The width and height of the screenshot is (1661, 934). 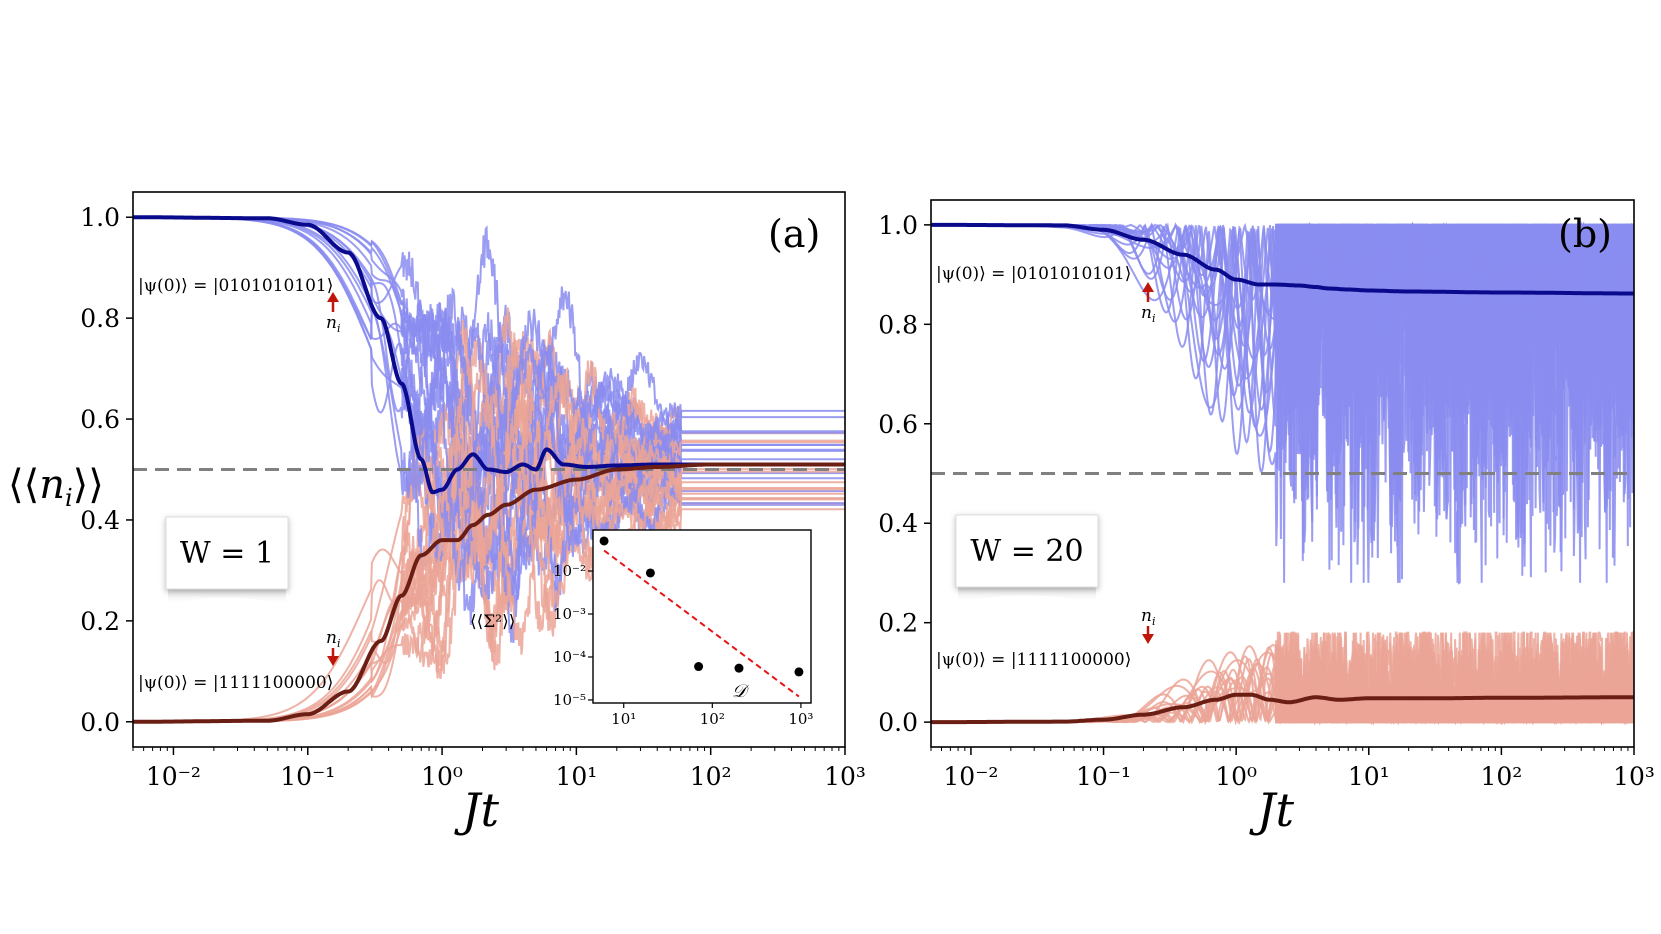 What do you see at coordinates (235, 683) in the screenshot?
I see `panel-a-lower-state-label: |ψ(0)⟩ = |1111100000⟩` at bounding box center [235, 683].